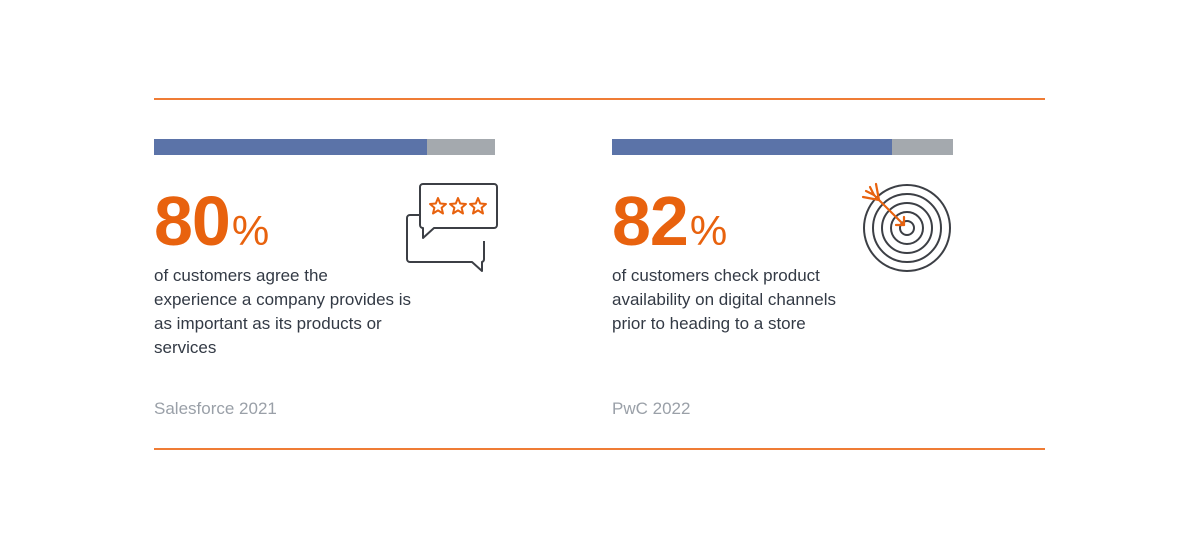 The image size is (1200, 548). What do you see at coordinates (192, 221) in the screenshot?
I see `stat-value: 80` at bounding box center [192, 221].